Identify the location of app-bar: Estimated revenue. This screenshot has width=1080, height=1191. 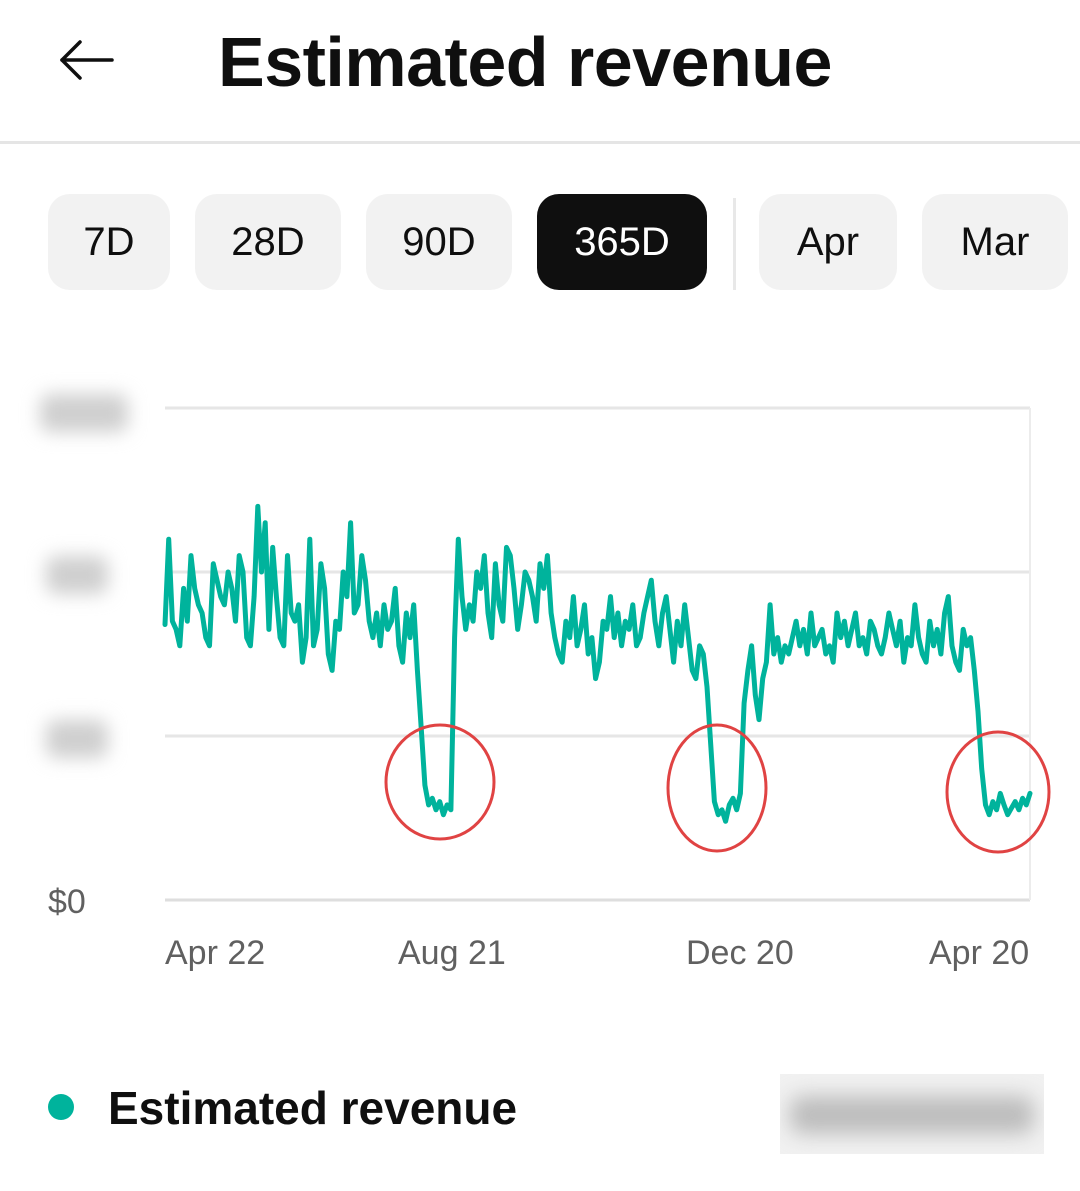
(540, 72).